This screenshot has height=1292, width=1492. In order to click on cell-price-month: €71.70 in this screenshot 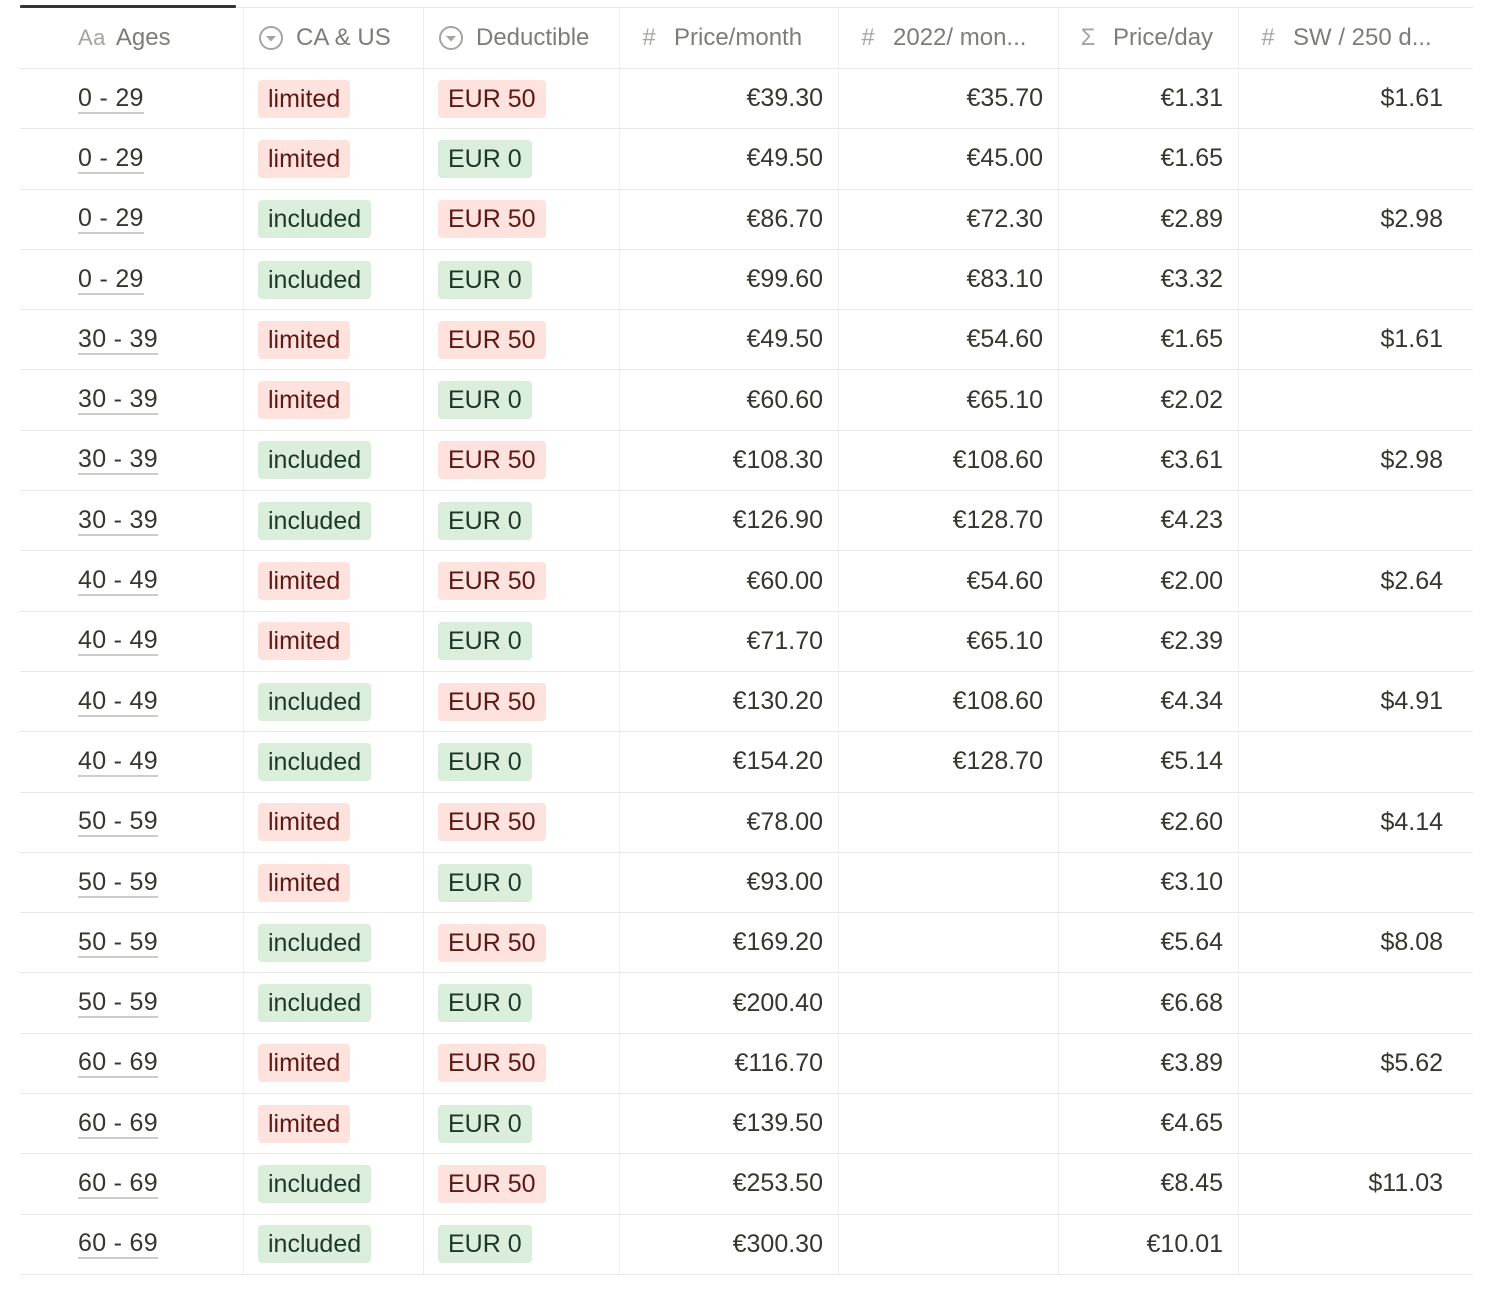, I will do `click(729, 641)`.